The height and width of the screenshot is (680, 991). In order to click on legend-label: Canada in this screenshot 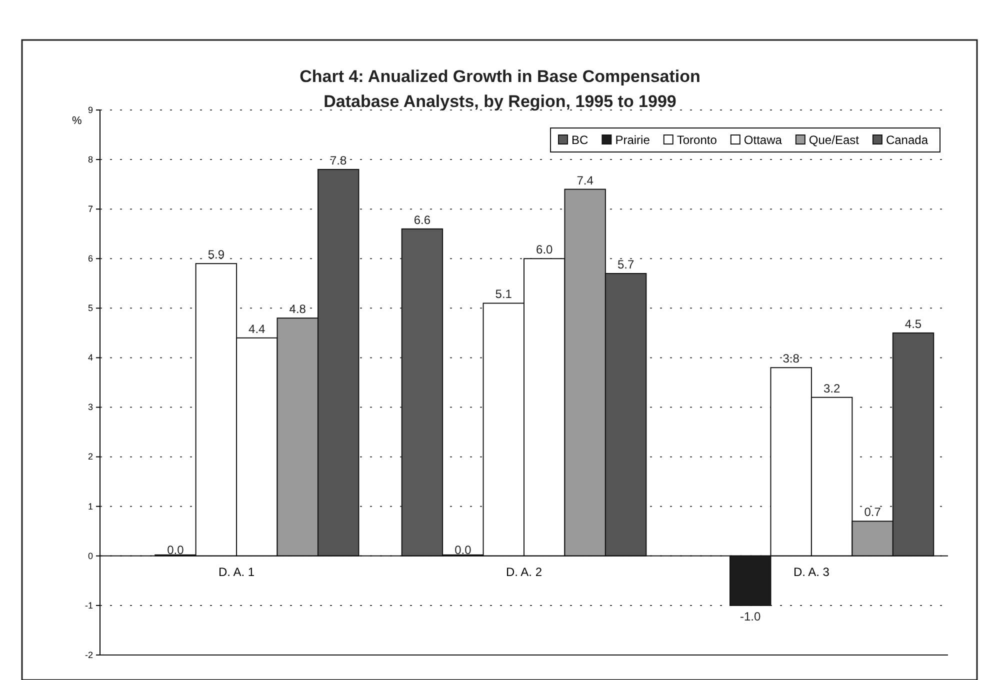, I will do `click(907, 140)`.